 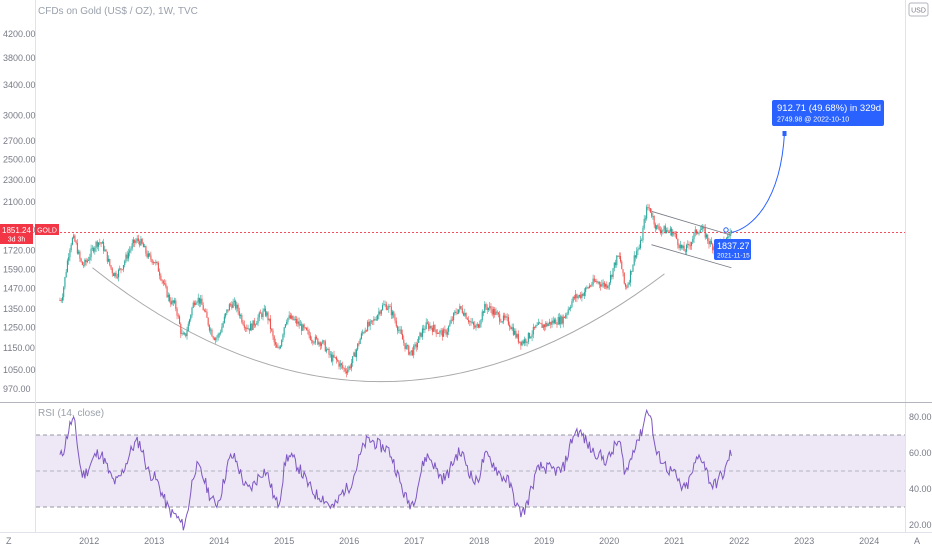 What do you see at coordinates (732, 243) in the screenshot?
I see `anchor-annotation: 1837.27 2021-11-15` at bounding box center [732, 243].